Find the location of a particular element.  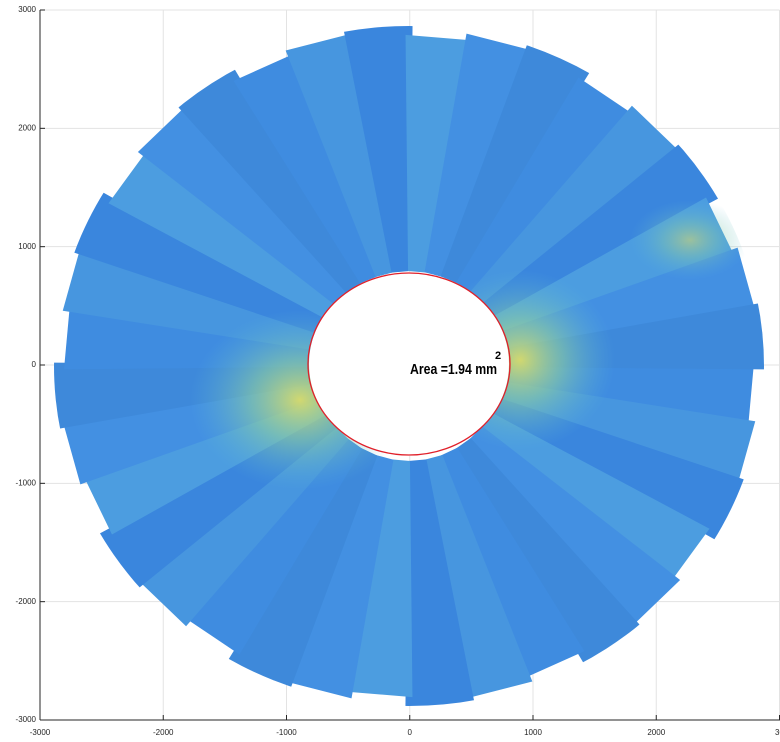

x-tick-label: -3000 is located at coordinates (40, 732).